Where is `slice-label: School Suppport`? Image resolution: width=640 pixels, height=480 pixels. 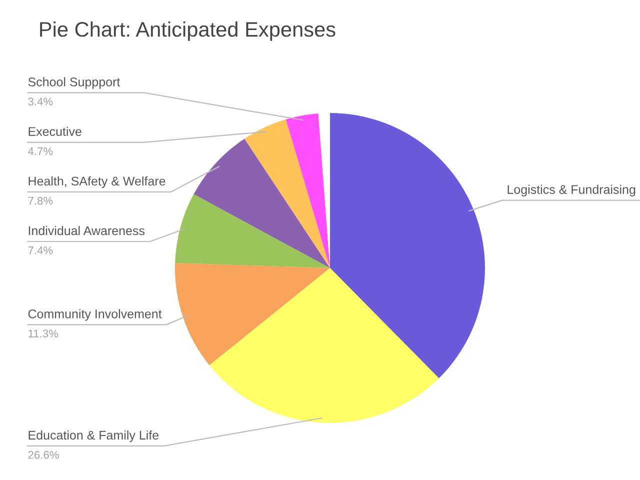
slice-label: School Suppport is located at coordinates (74, 83).